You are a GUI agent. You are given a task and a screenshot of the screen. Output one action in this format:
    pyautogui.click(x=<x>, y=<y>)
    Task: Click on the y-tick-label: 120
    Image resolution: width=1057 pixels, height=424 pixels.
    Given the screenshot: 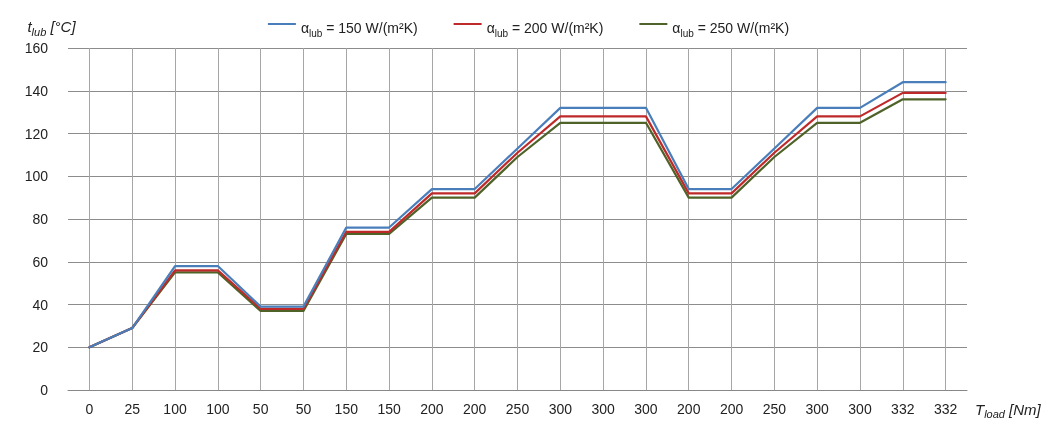 What is the action you would take?
    pyautogui.click(x=36, y=133)
    